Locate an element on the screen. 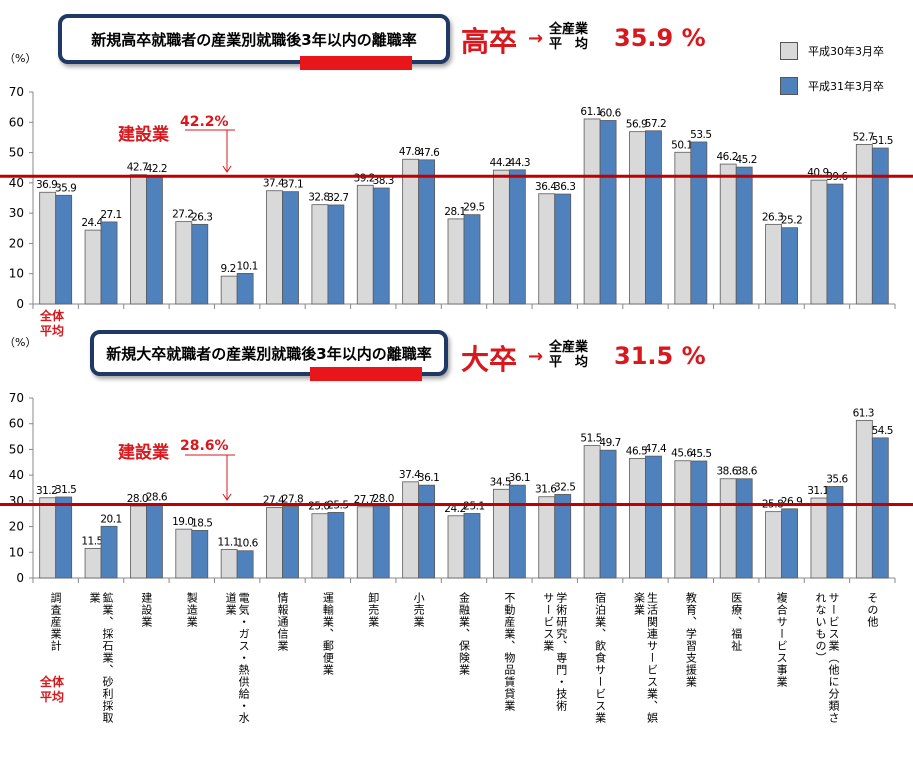 The height and width of the screenshot is (772, 913). chart2-data-label-series2: 36.1 is located at coordinates (428, 478).